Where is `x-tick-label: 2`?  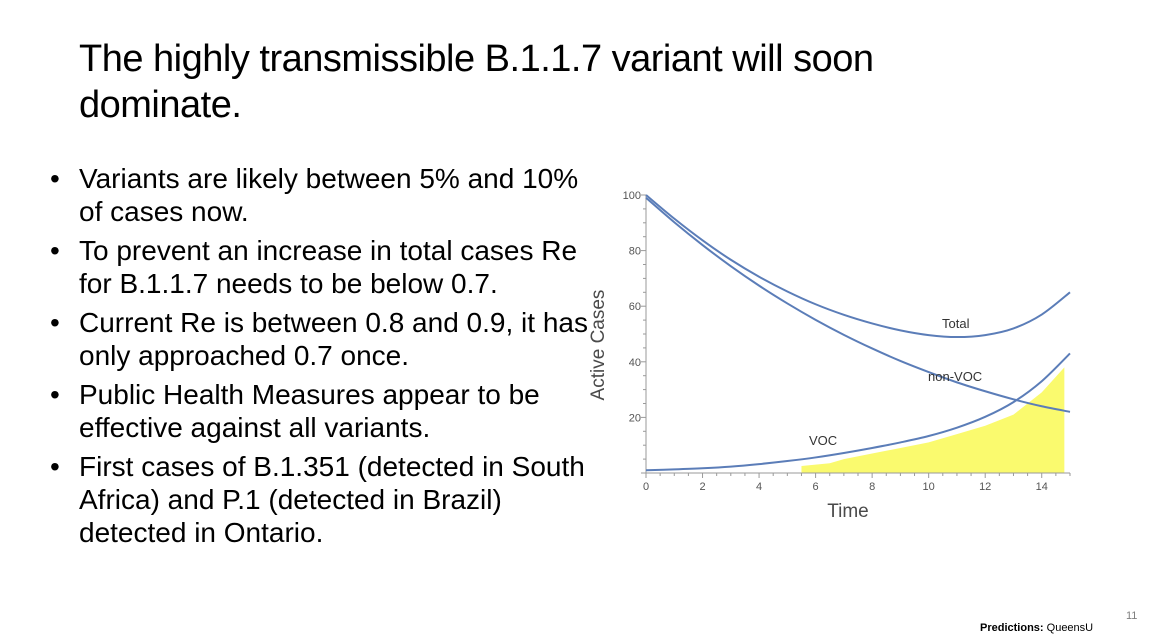 x-tick-label: 2 is located at coordinates (702, 487).